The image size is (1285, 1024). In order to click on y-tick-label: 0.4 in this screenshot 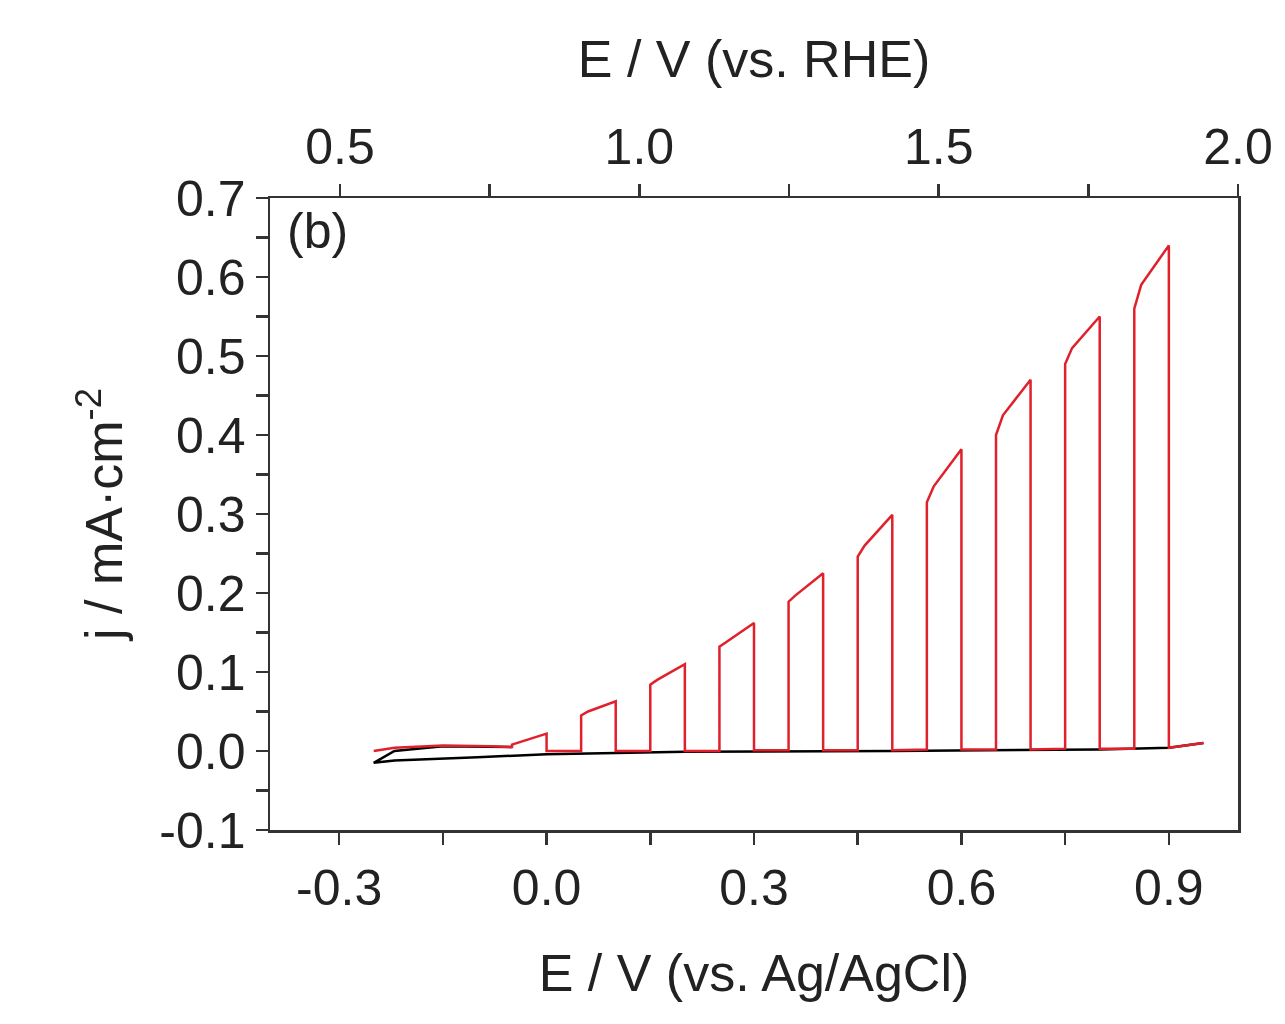, I will do `click(210, 435)`.